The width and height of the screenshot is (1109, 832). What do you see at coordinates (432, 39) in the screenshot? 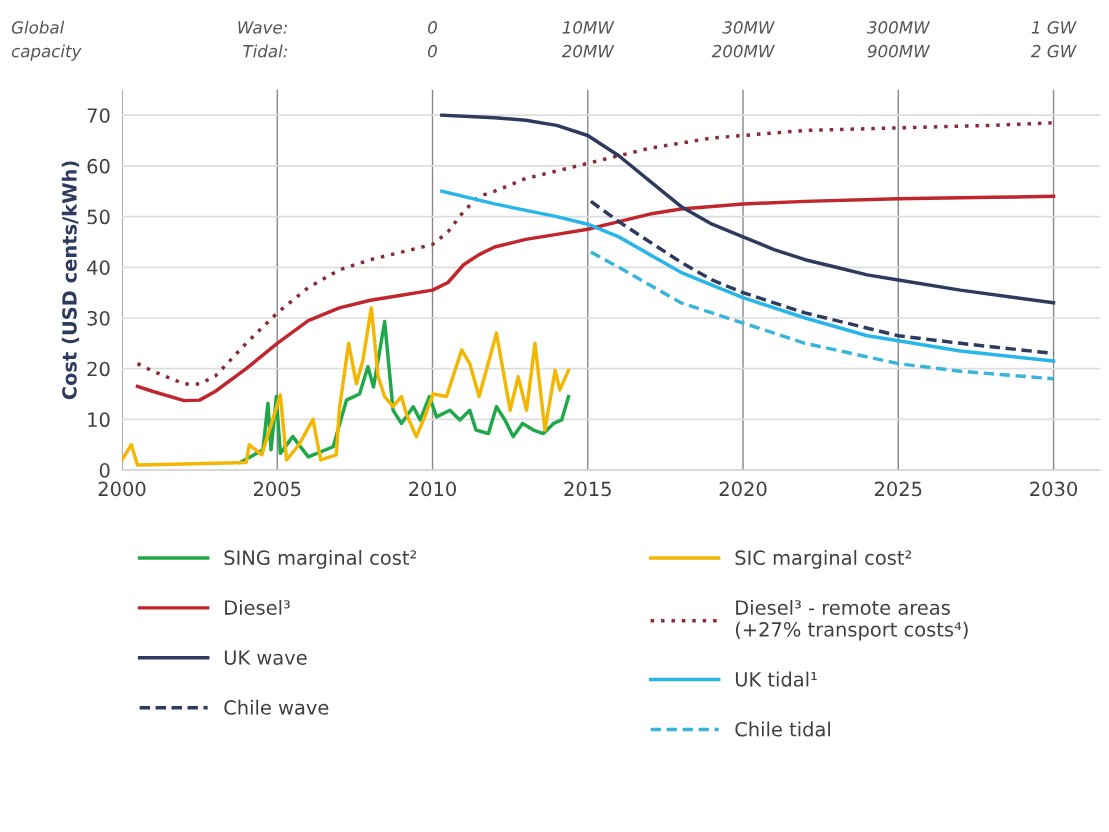
I see `text: 0 0` at bounding box center [432, 39].